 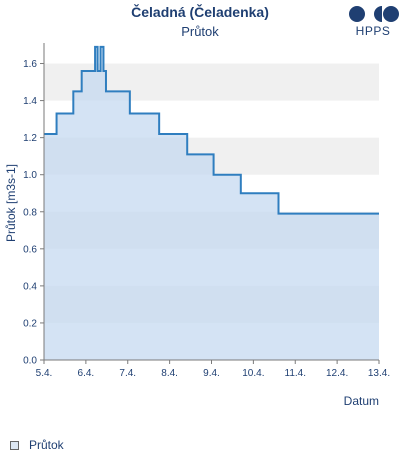 I want to click on x-axis-label: Datum, so click(x=361, y=401).